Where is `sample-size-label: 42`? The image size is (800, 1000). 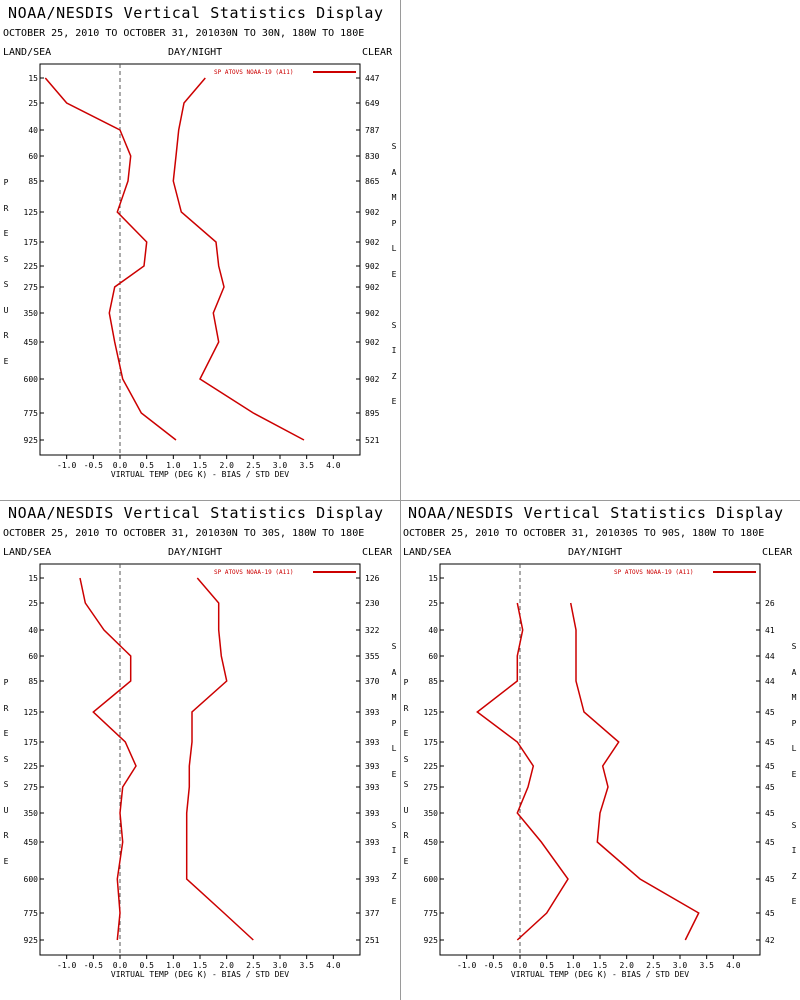
sample-size-label: 42 is located at coordinates (770, 940).